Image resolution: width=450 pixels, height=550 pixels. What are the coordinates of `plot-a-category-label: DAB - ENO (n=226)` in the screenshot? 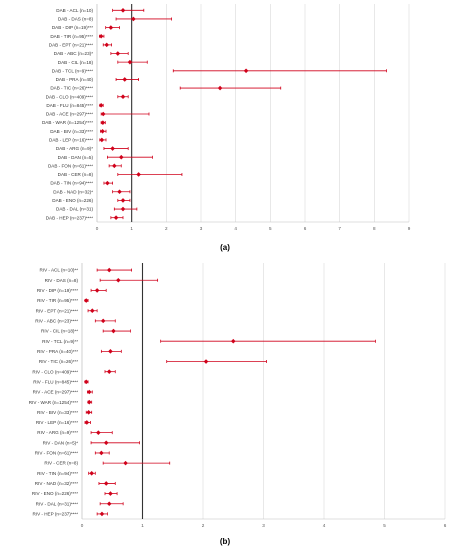 It's located at (72, 200).